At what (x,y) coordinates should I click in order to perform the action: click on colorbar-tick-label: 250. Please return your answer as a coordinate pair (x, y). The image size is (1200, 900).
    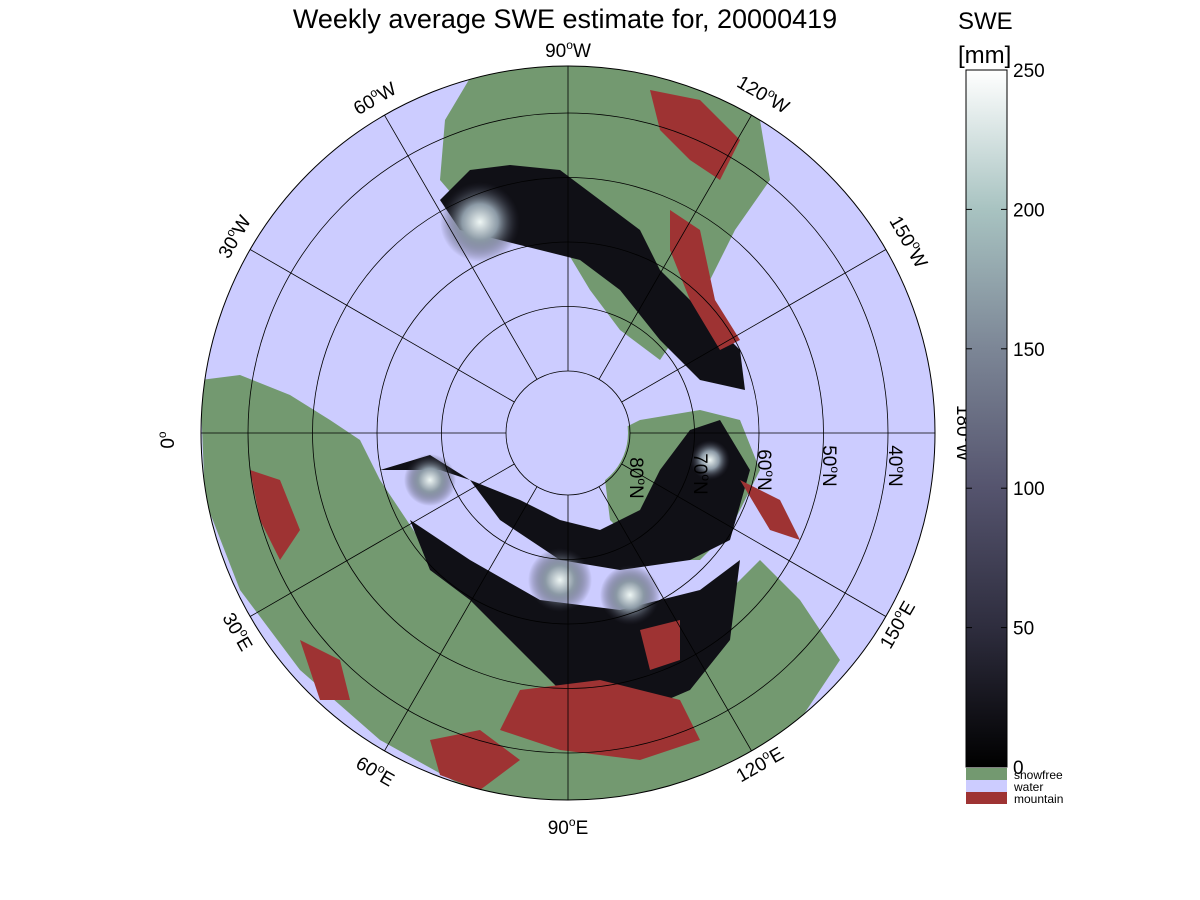
    Looking at the image, I should click on (1029, 71).